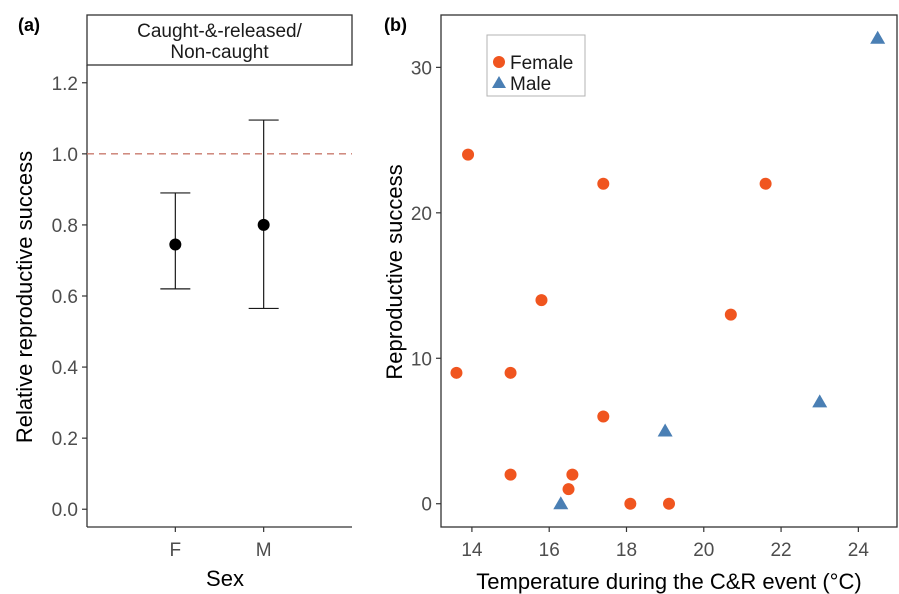 This screenshot has width=899, height=594. I want to click on y-tick-label: 0.4, so click(65, 368).